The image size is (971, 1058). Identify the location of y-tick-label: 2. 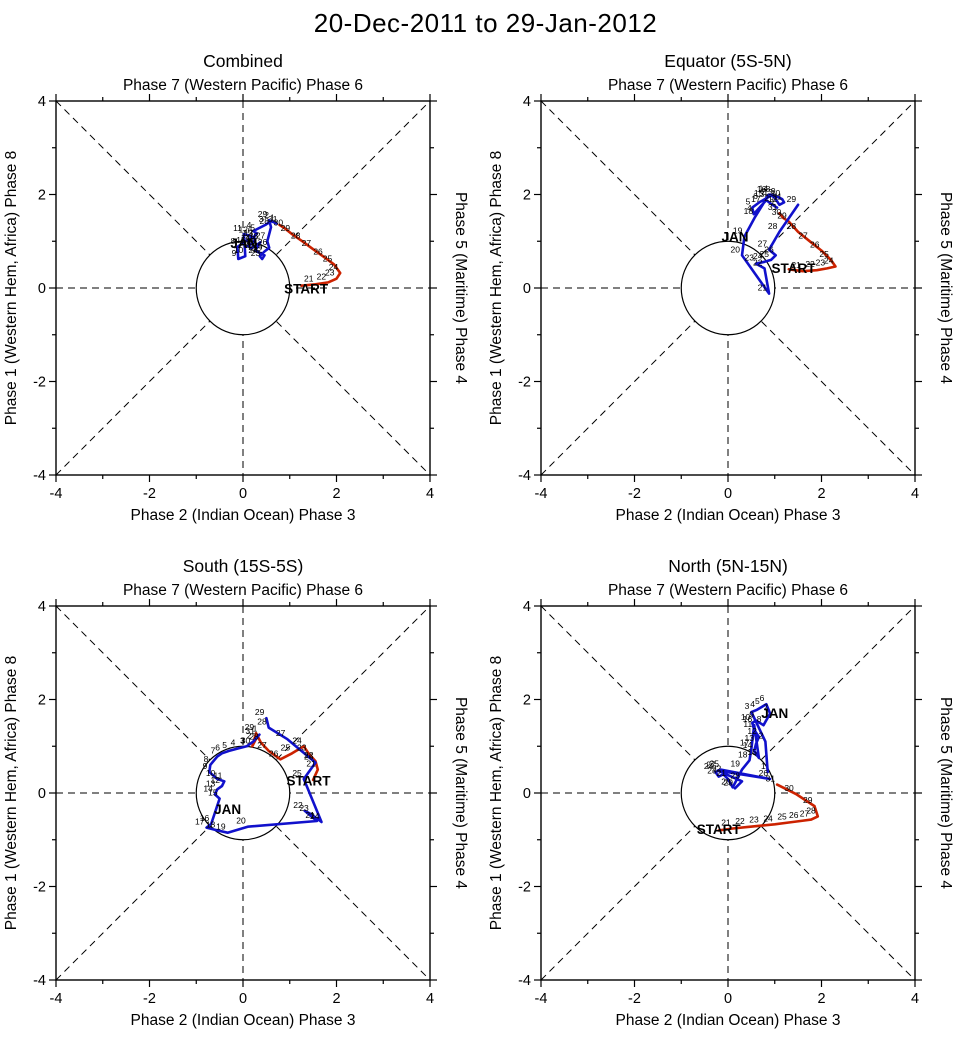
(527, 196).